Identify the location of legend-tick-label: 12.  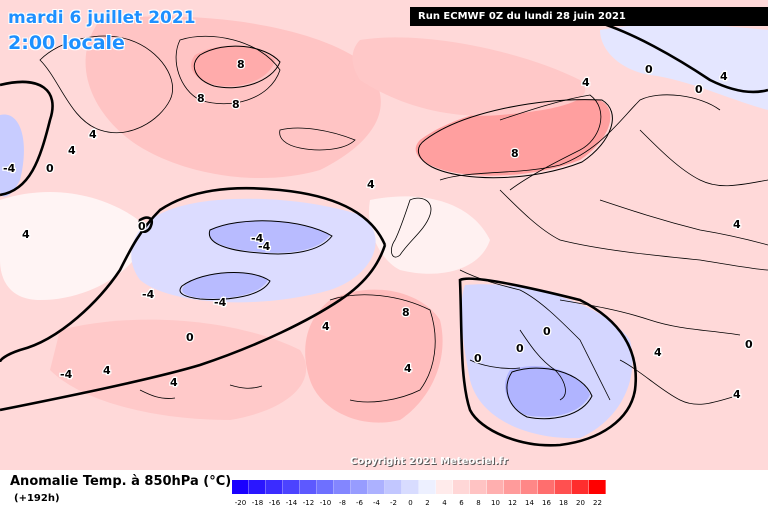
(512, 503).